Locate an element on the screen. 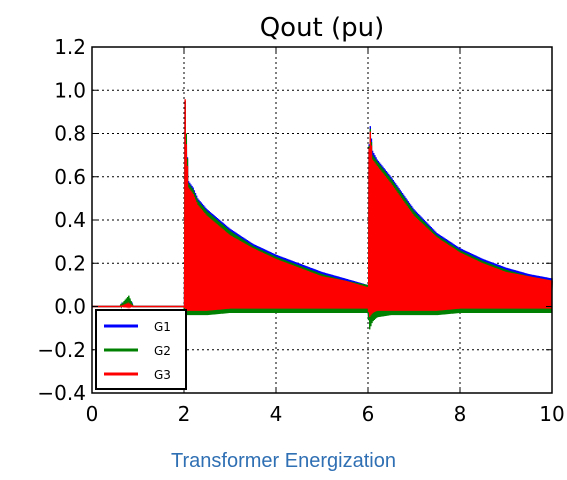  legend: G1 G2 G3 is located at coordinates (141, 349).